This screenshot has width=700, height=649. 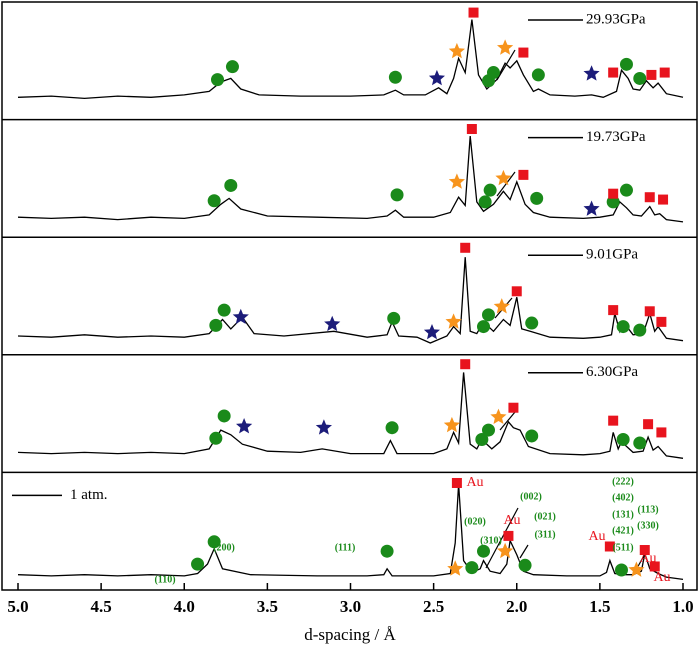 What do you see at coordinates (350, 606) in the screenshot?
I see `x-tick-label: 3.0` at bounding box center [350, 606].